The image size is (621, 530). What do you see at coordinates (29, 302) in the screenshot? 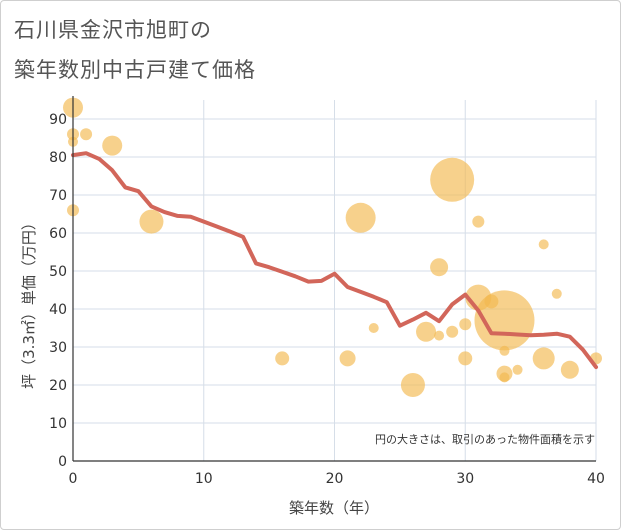
I see `y-axis-label: 坪（3.3㎡）単価（万円）` at bounding box center [29, 302].